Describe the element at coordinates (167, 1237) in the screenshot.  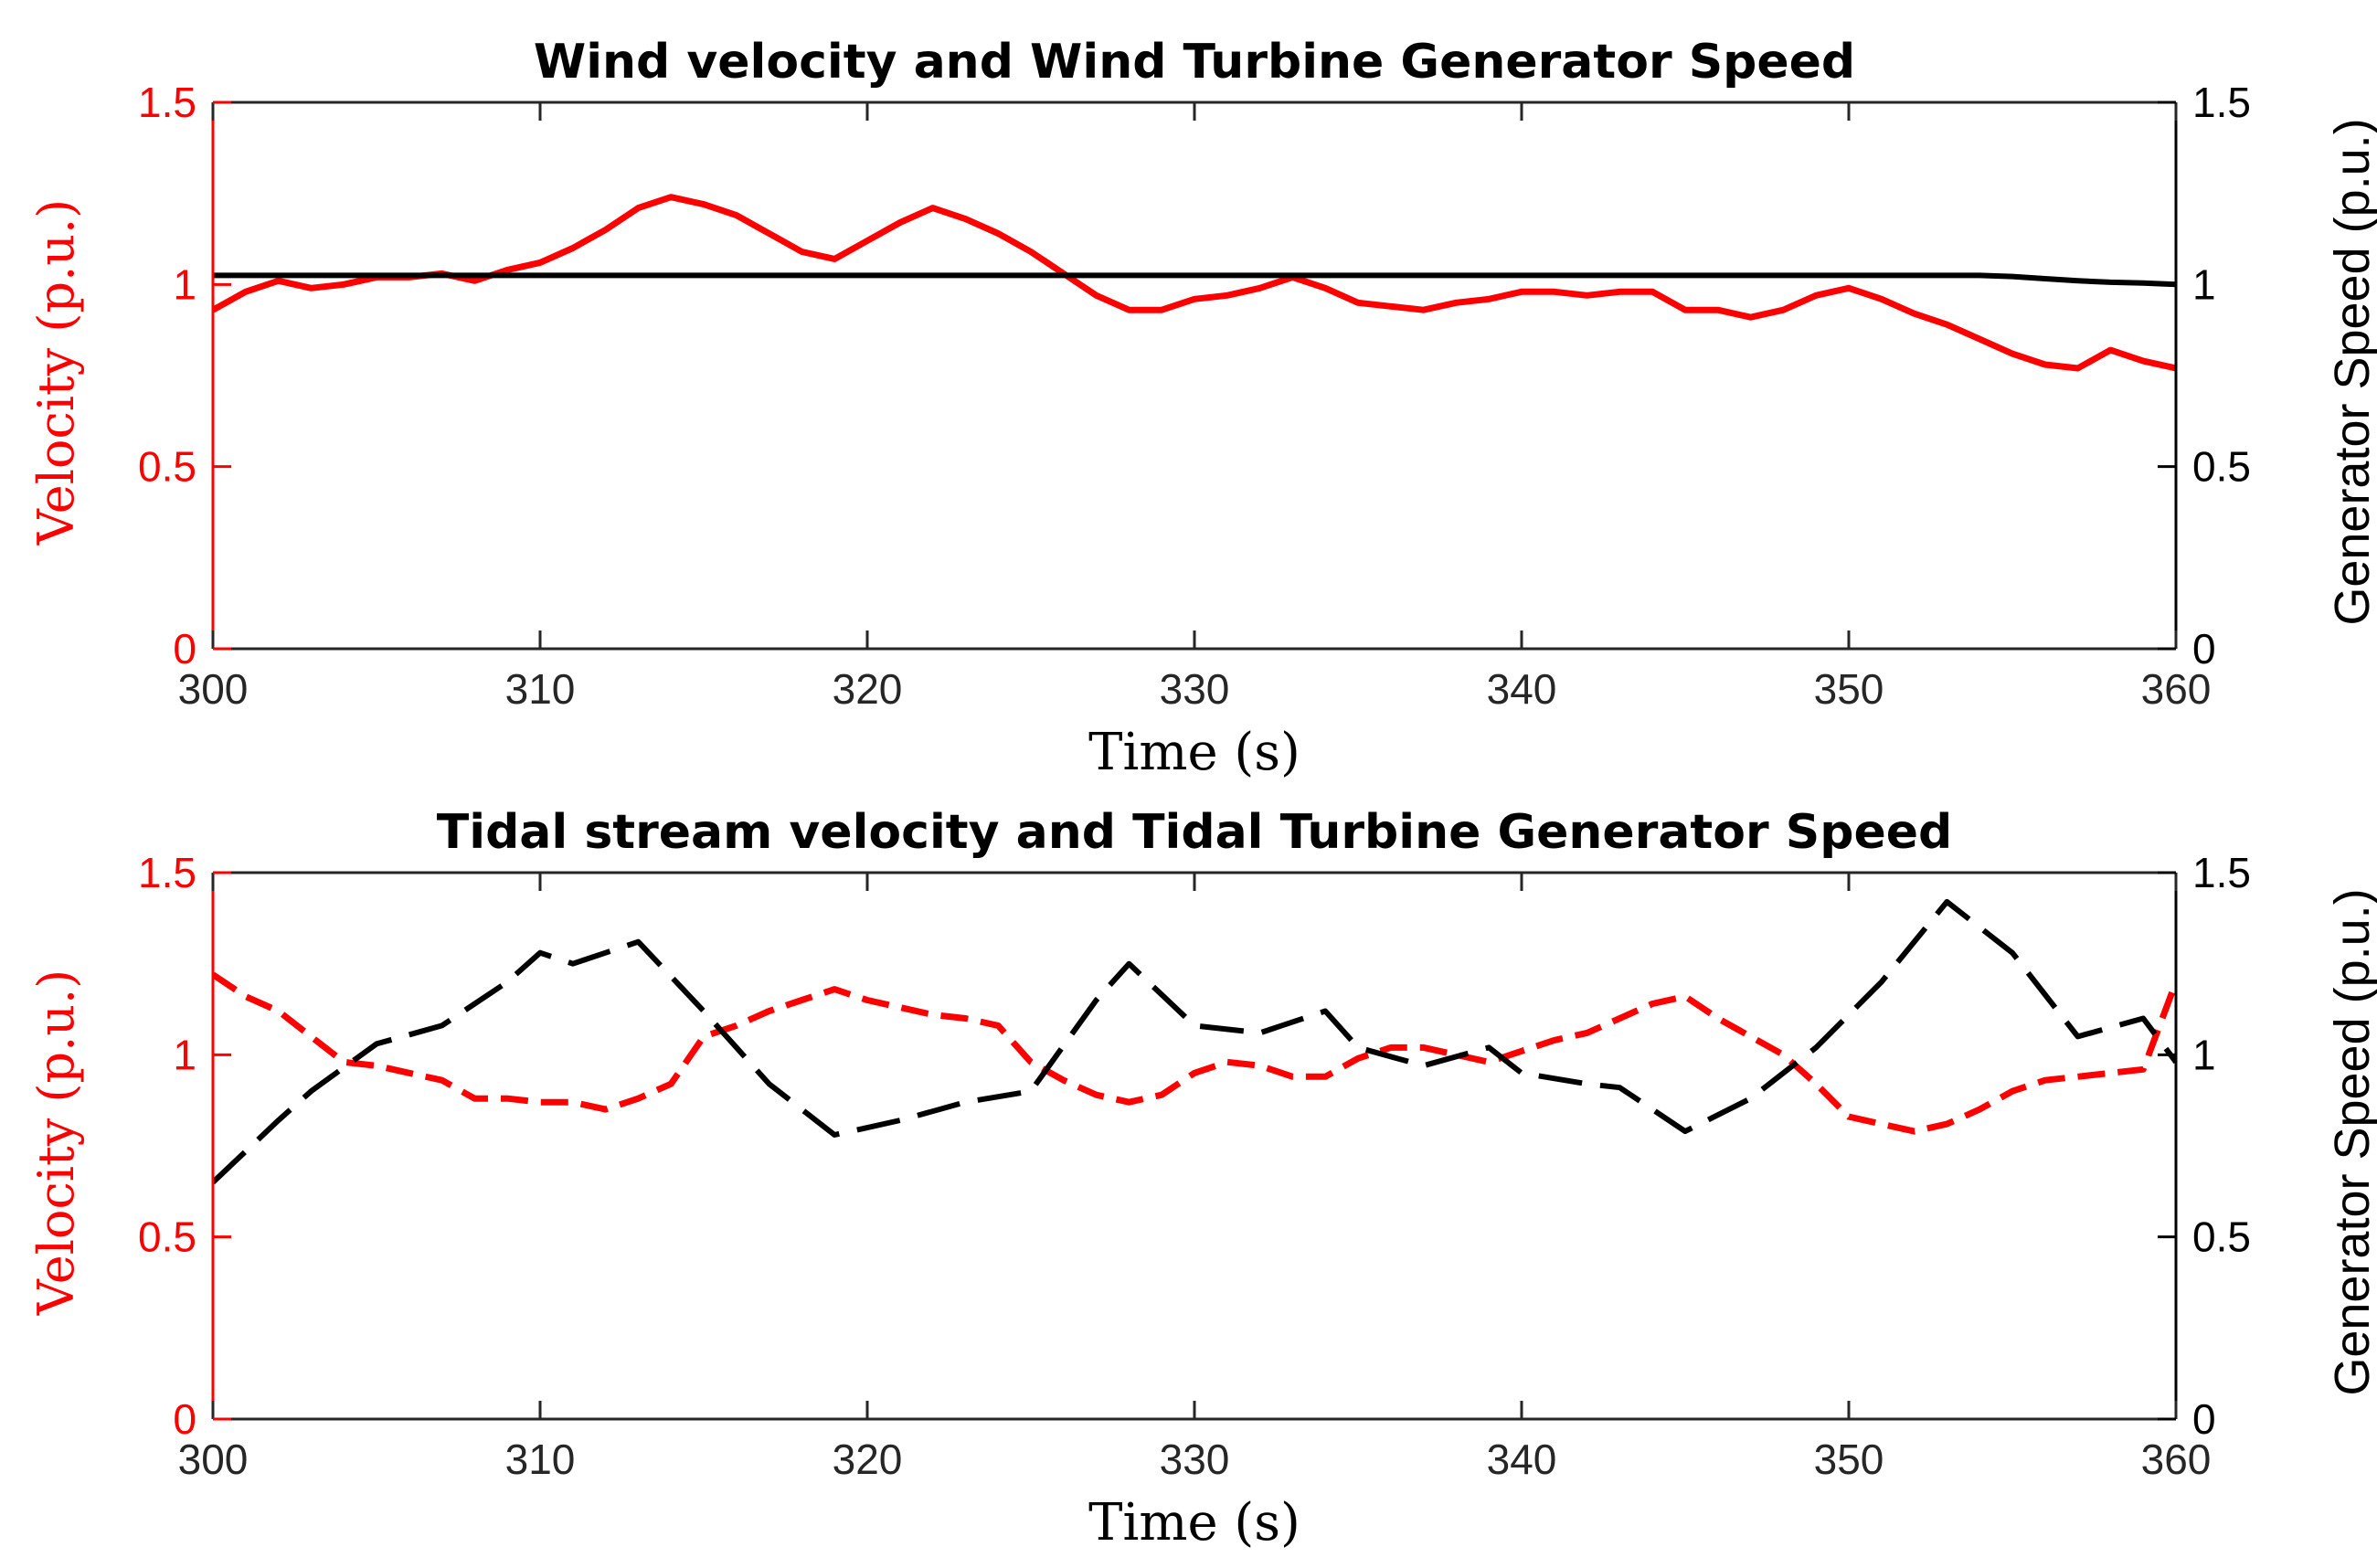
I see `tidal-y-tick-label-left: 0.5` at that location.